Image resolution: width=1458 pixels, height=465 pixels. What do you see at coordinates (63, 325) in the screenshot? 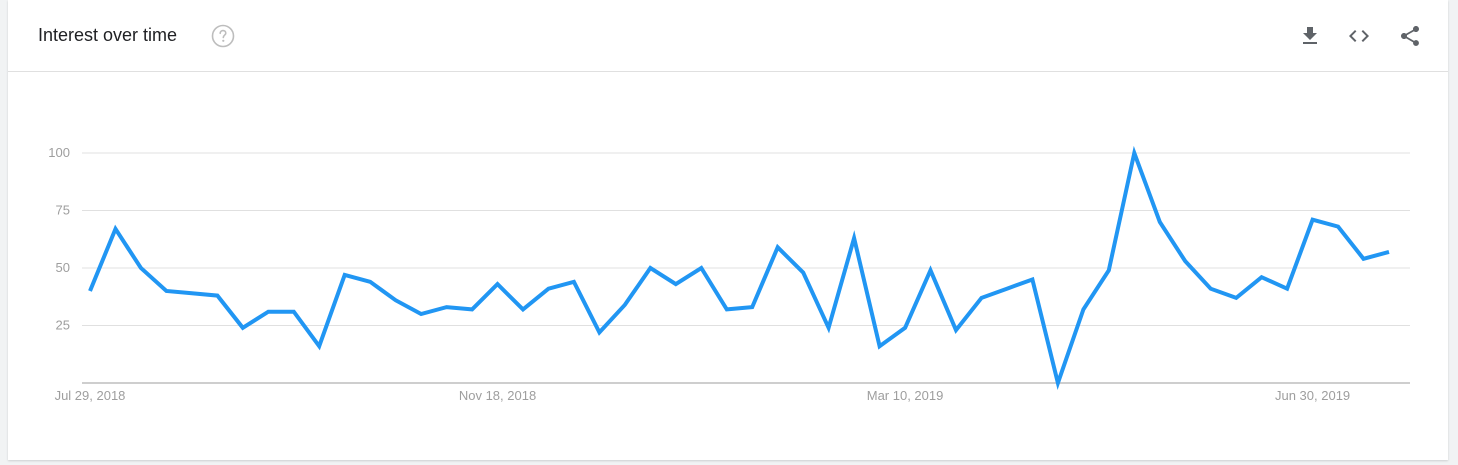
I see `y-tick-label: 25` at bounding box center [63, 325].